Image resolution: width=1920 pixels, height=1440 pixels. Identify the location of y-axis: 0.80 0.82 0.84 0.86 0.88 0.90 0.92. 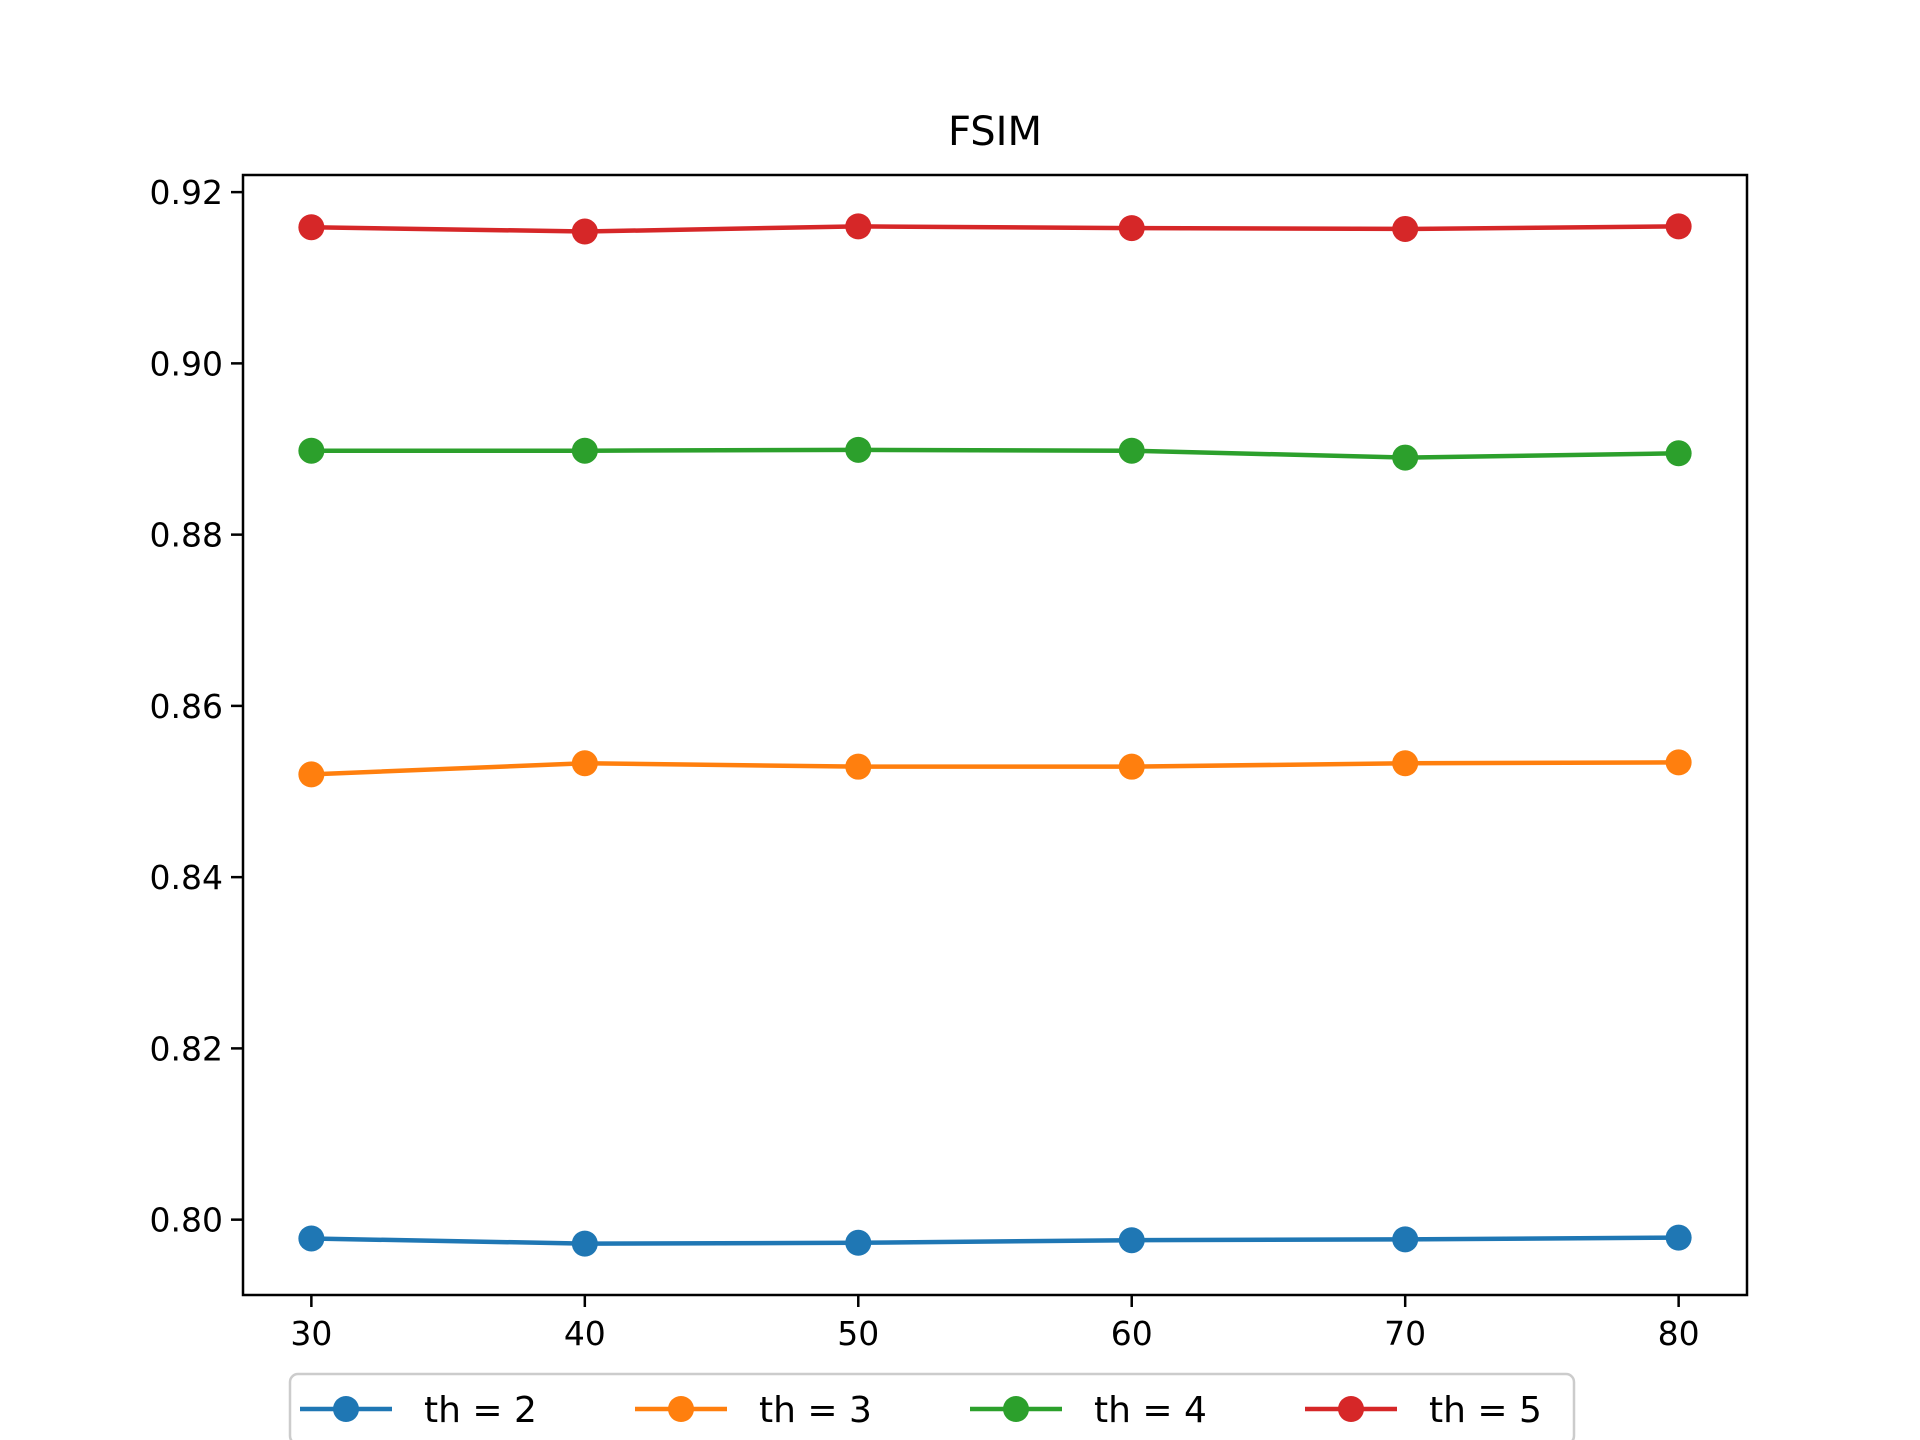
(196, 706).